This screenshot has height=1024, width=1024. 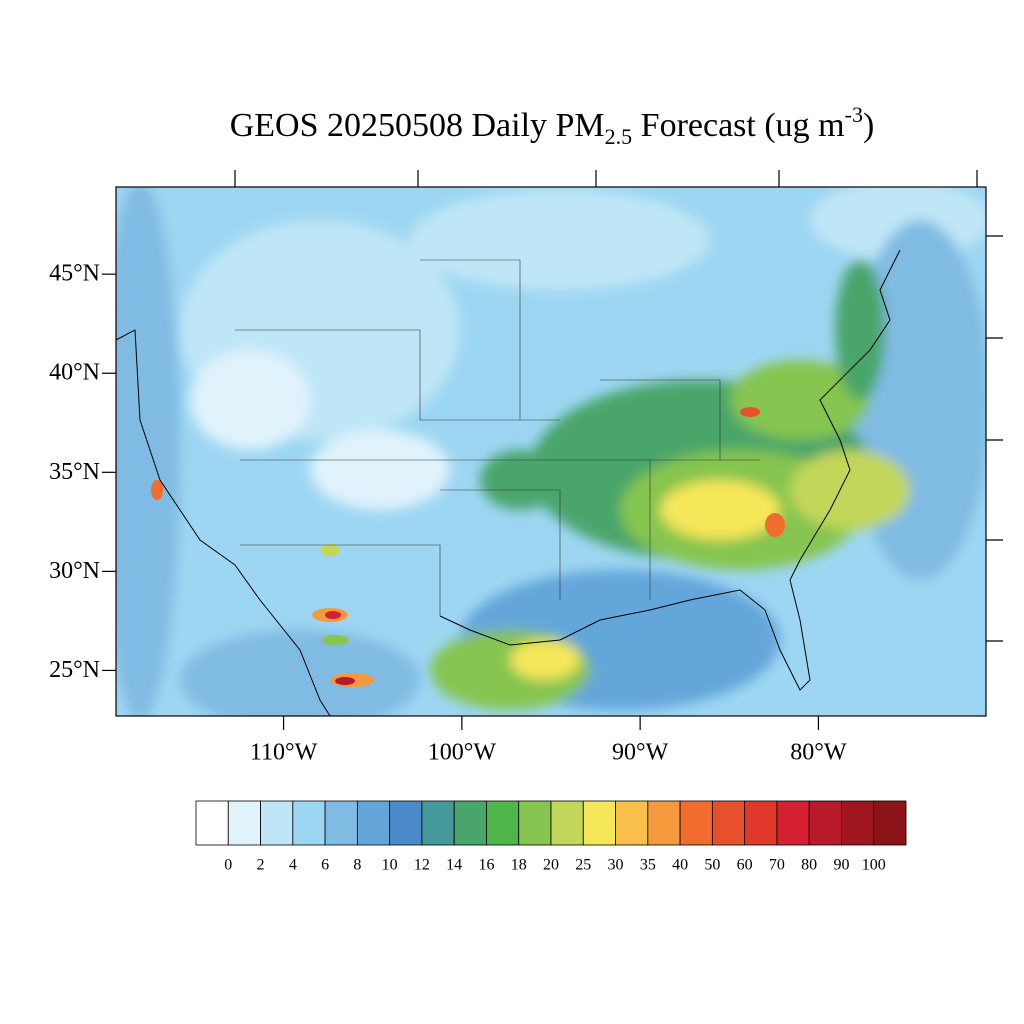 I want to click on lat-tick-label: 45°N, so click(x=74, y=274).